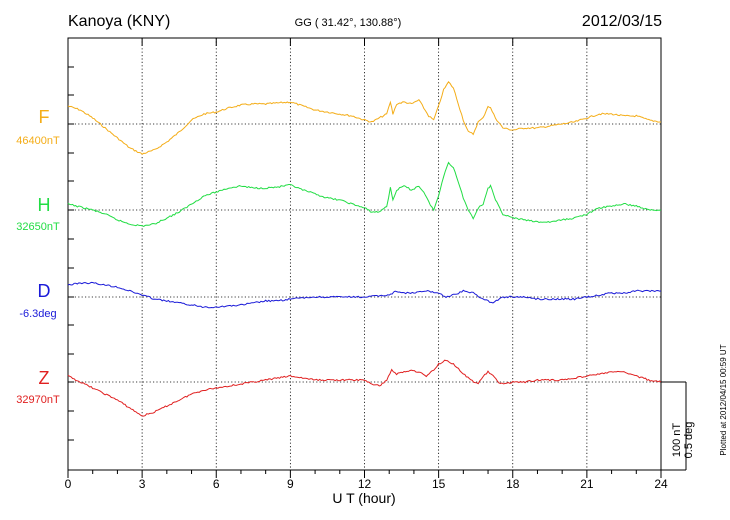  What do you see at coordinates (723, 399) in the screenshot?
I see `plotted-at-note: Plotted at 2012/04/15 00:59 UT` at bounding box center [723, 399].